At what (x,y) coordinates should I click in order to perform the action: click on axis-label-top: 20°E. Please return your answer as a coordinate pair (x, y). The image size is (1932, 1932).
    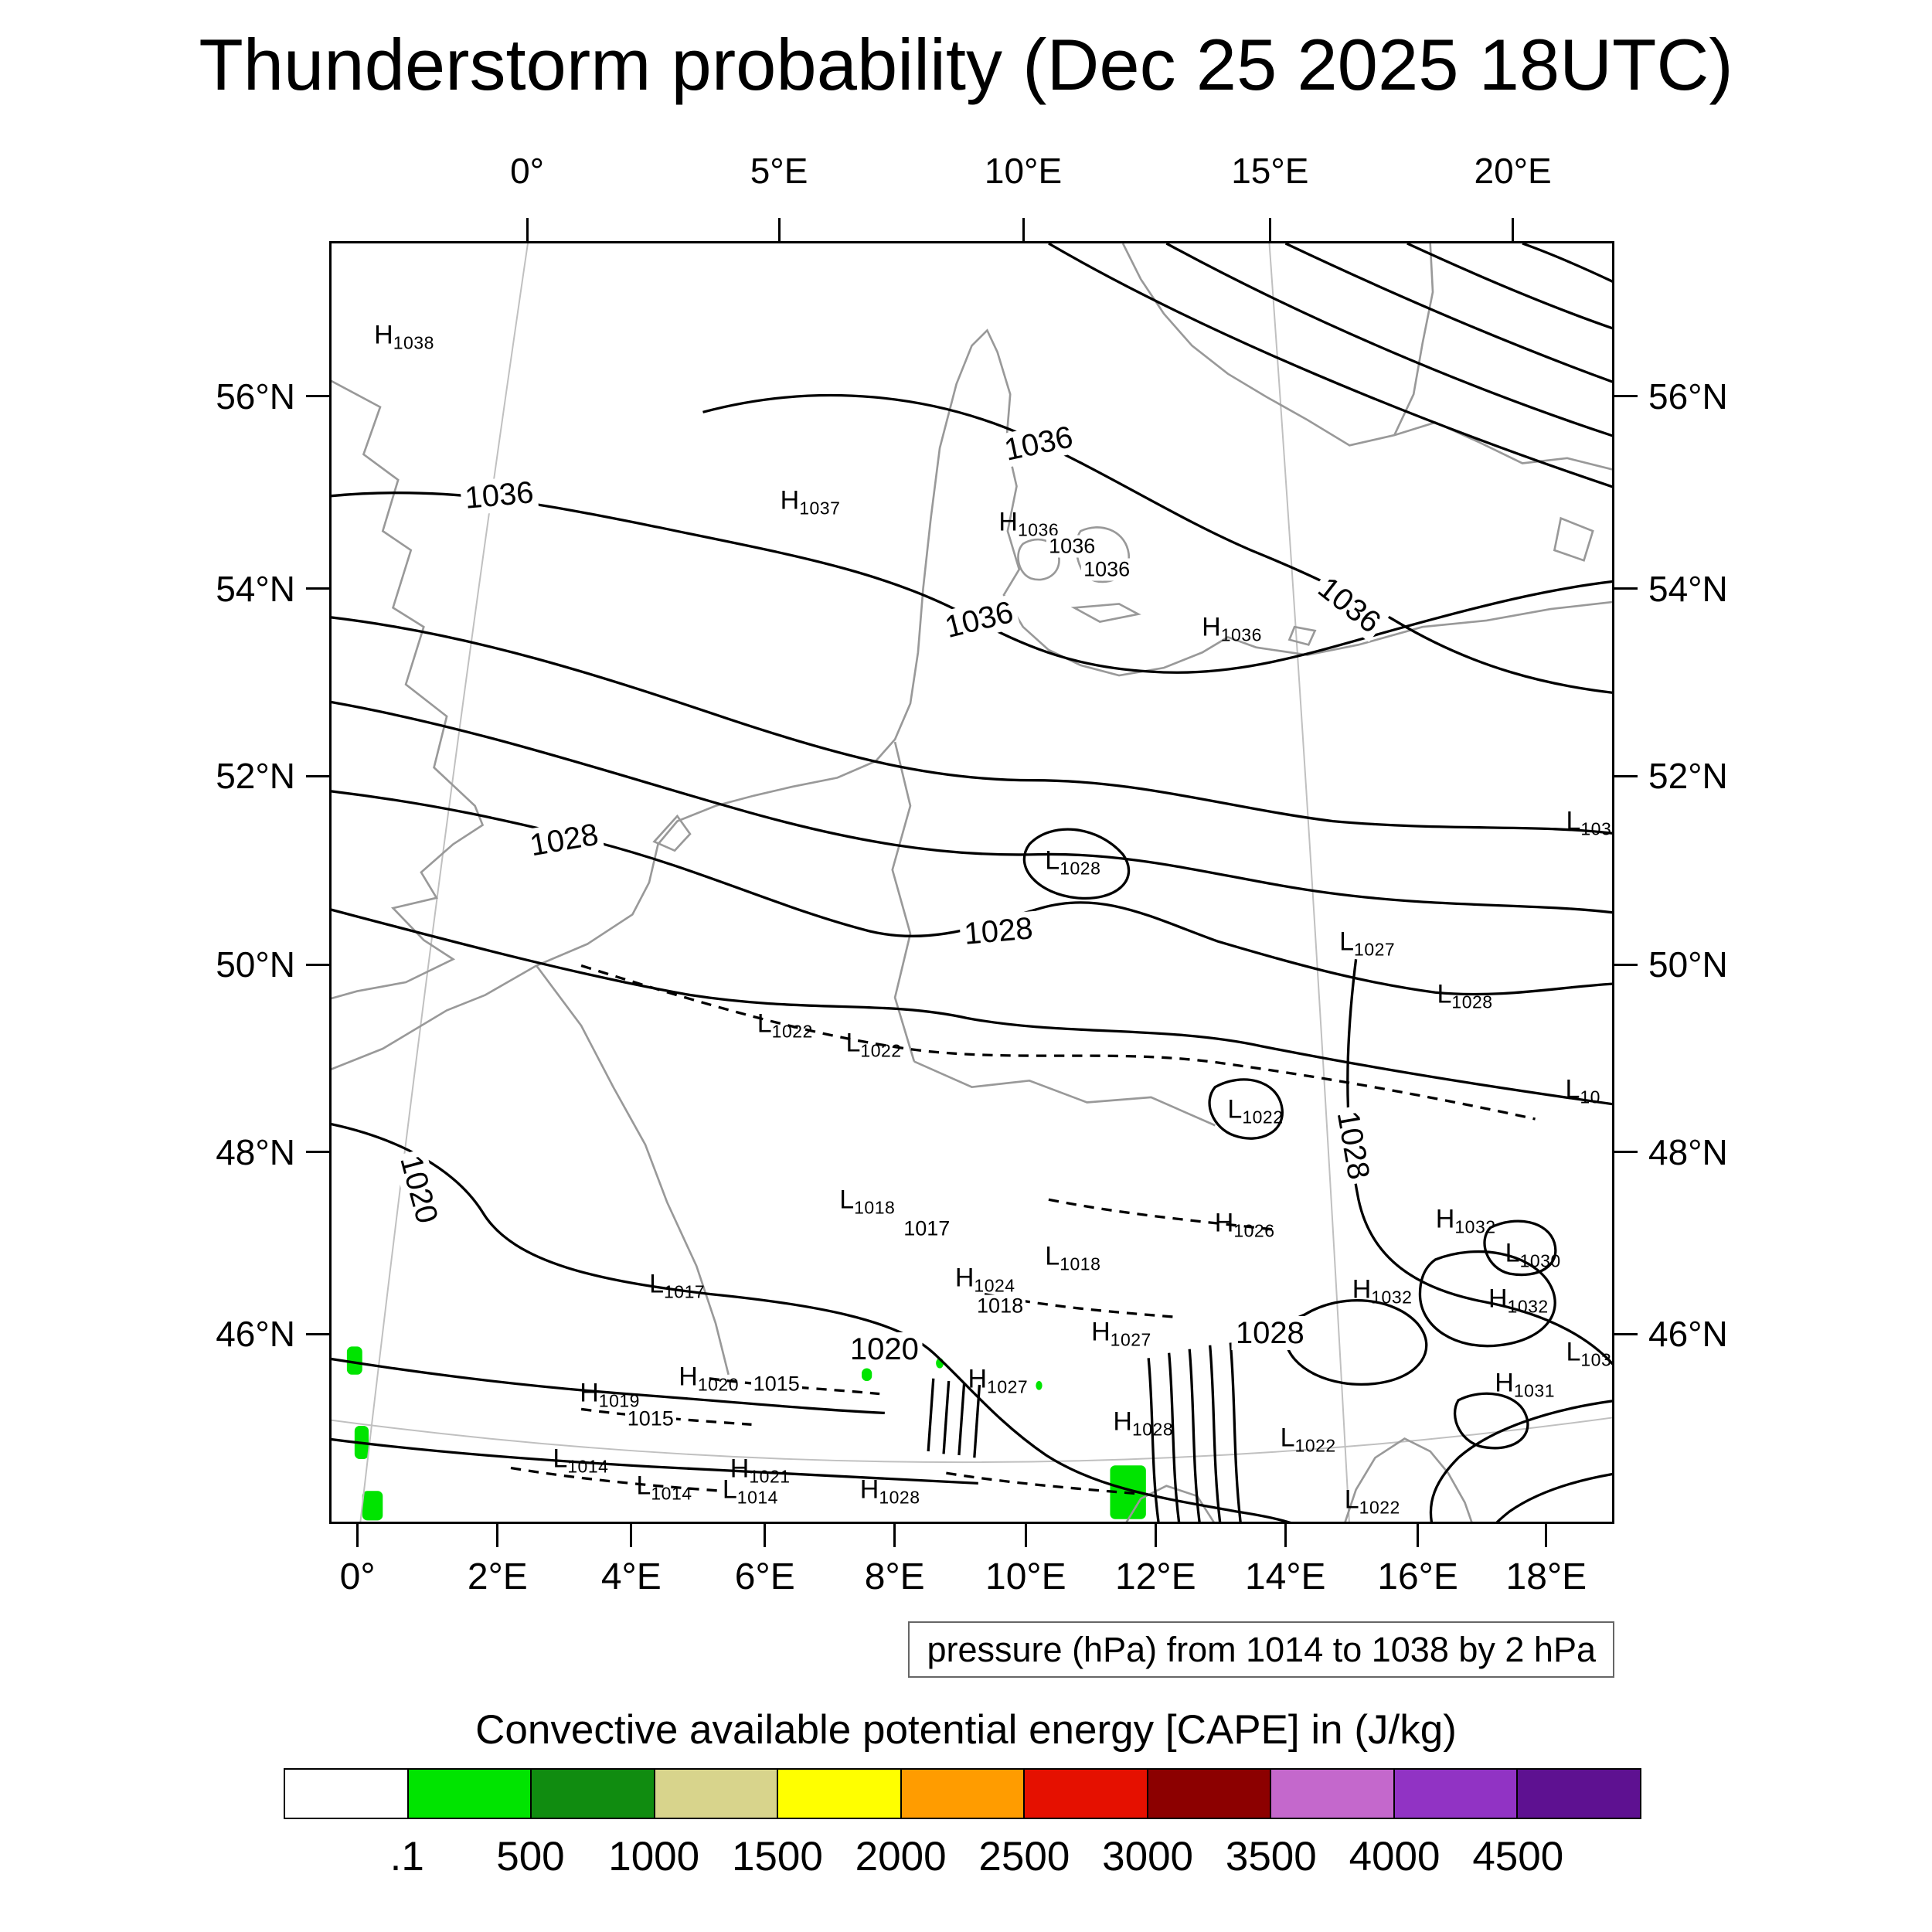
    Looking at the image, I should click on (1513, 171).